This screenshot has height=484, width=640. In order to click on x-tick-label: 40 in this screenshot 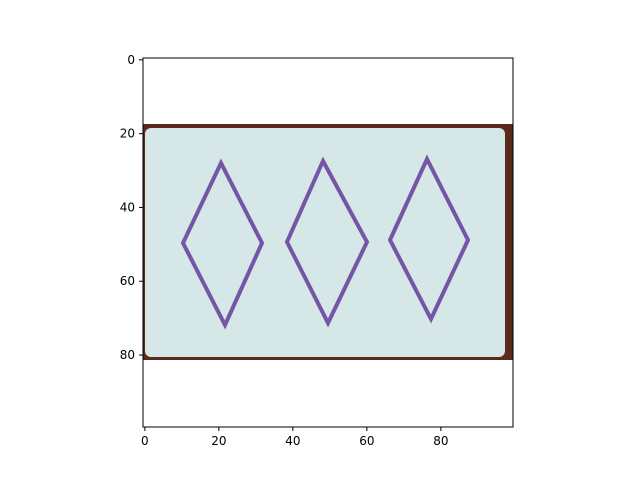, I will do `click(292, 441)`.